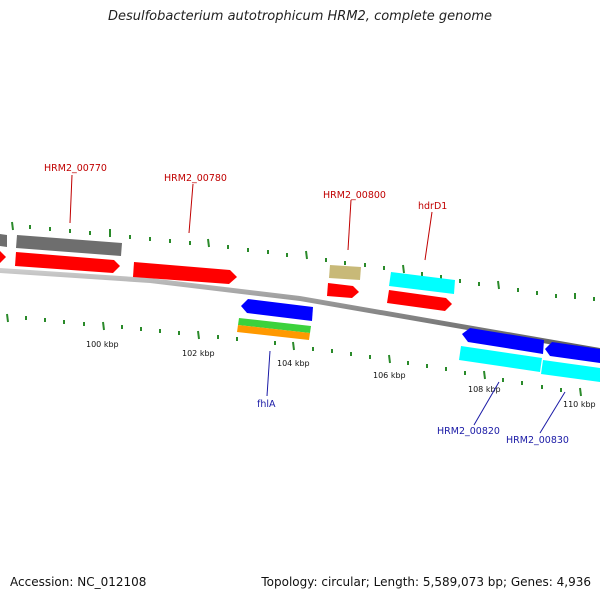 Image resolution: width=600 pixels, height=600 pixels. What do you see at coordinates (102, 344) in the screenshot?
I see `scale-label-100kbp: 100 kbp` at bounding box center [102, 344].